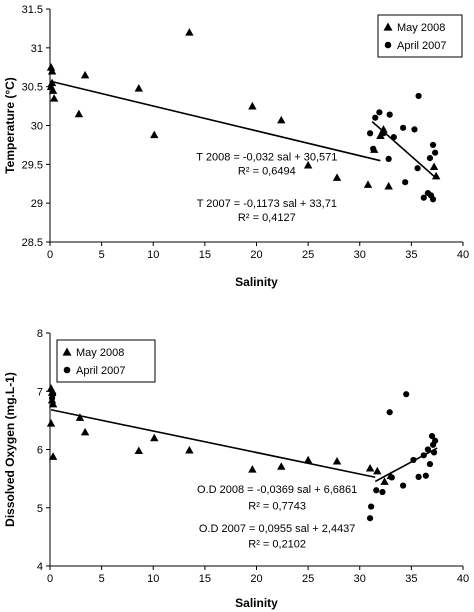  I want to click on y-tick-label: 30.5, so click(32, 88).